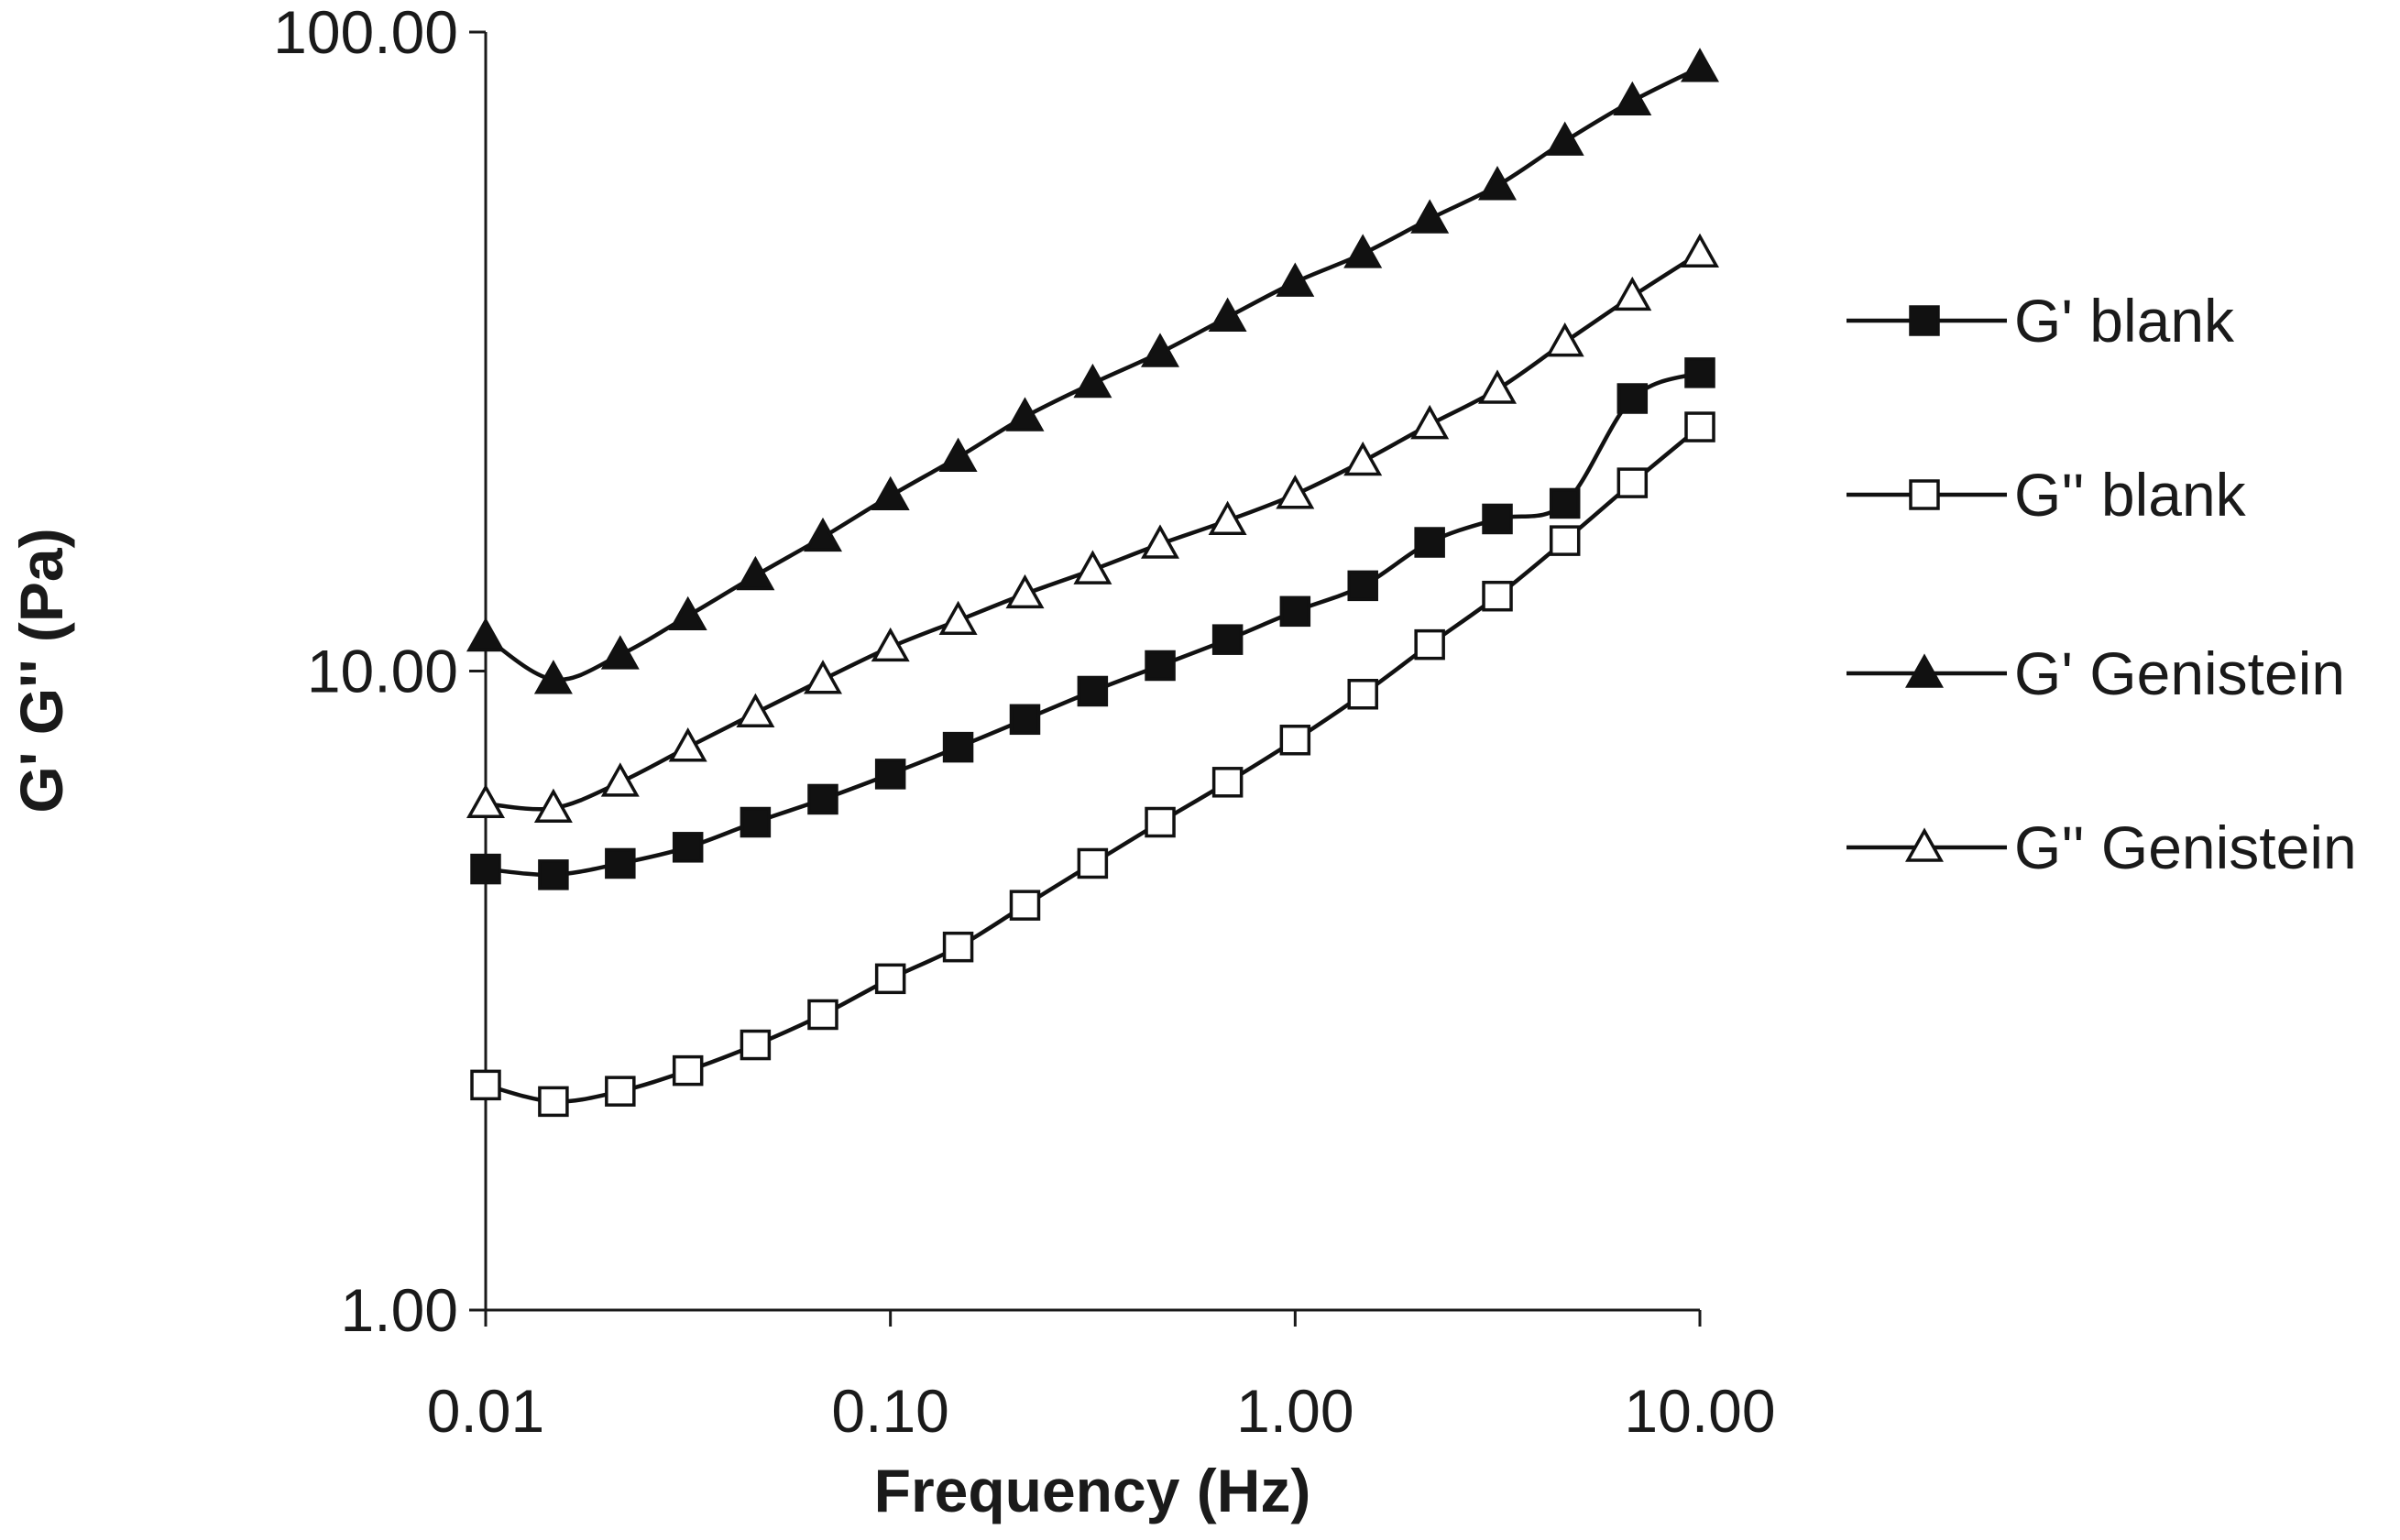 The height and width of the screenshot is (1540, 2400). I want to click on legend-label: G'' blank, so click(2130, 495).